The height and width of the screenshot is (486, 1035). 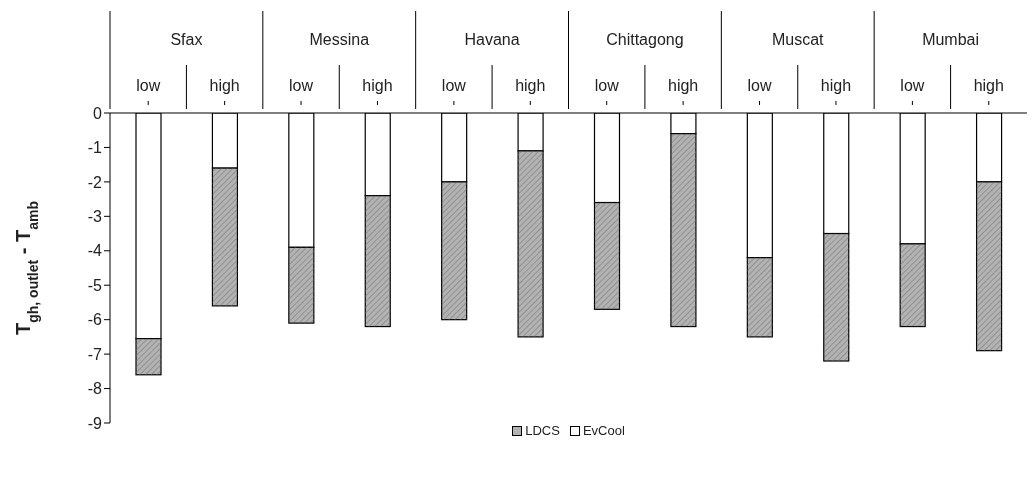 I want to click on legend-label: EvCool, so click(x=603, y=430).